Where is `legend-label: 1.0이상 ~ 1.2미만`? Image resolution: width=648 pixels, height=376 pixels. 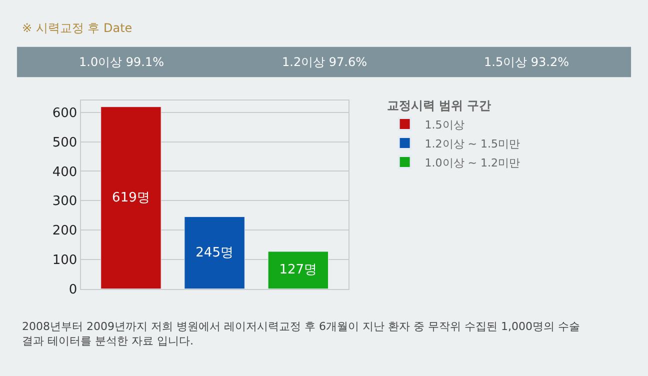
legend-label: 1.0이상 ~ 1.2미만 is located at coordinates (472, 163).